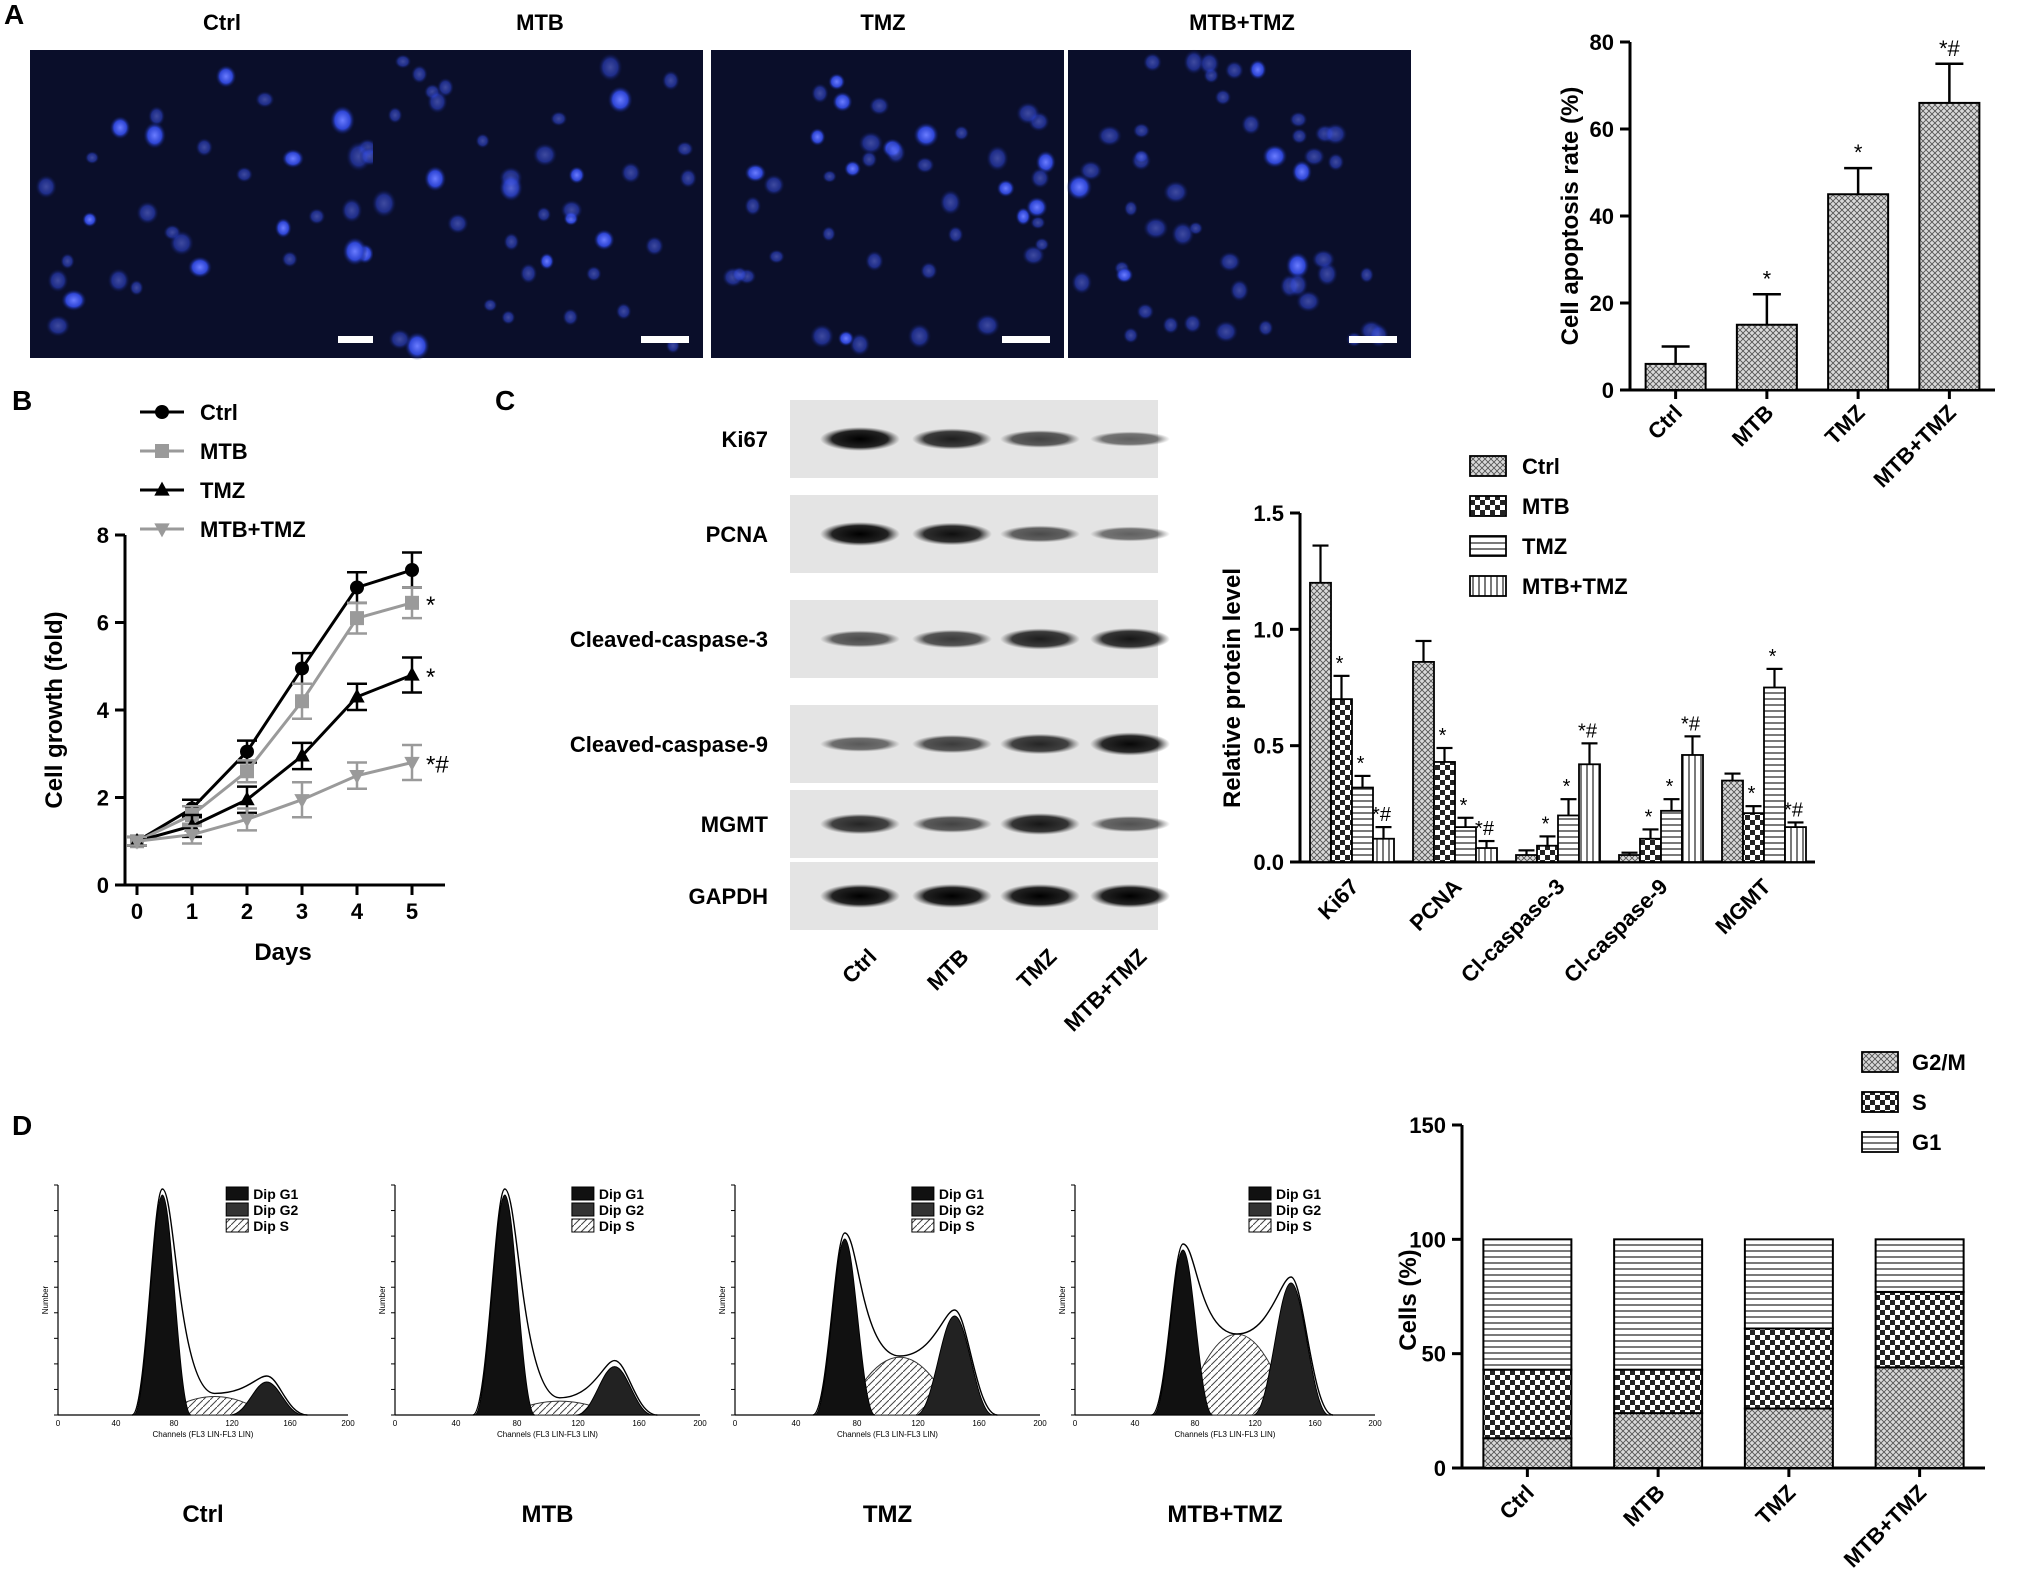 The image size is (2031, 1592). I want to click on histogram-group-label: Ctrl, so click(202, 1514).